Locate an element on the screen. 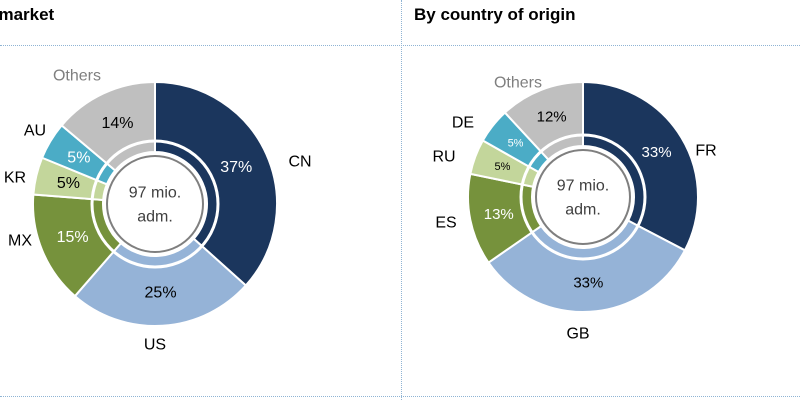 Image resolution: width=800 pixels, height=400 pixels. value-label-gb: 33% is located at coordinates (588, 282).